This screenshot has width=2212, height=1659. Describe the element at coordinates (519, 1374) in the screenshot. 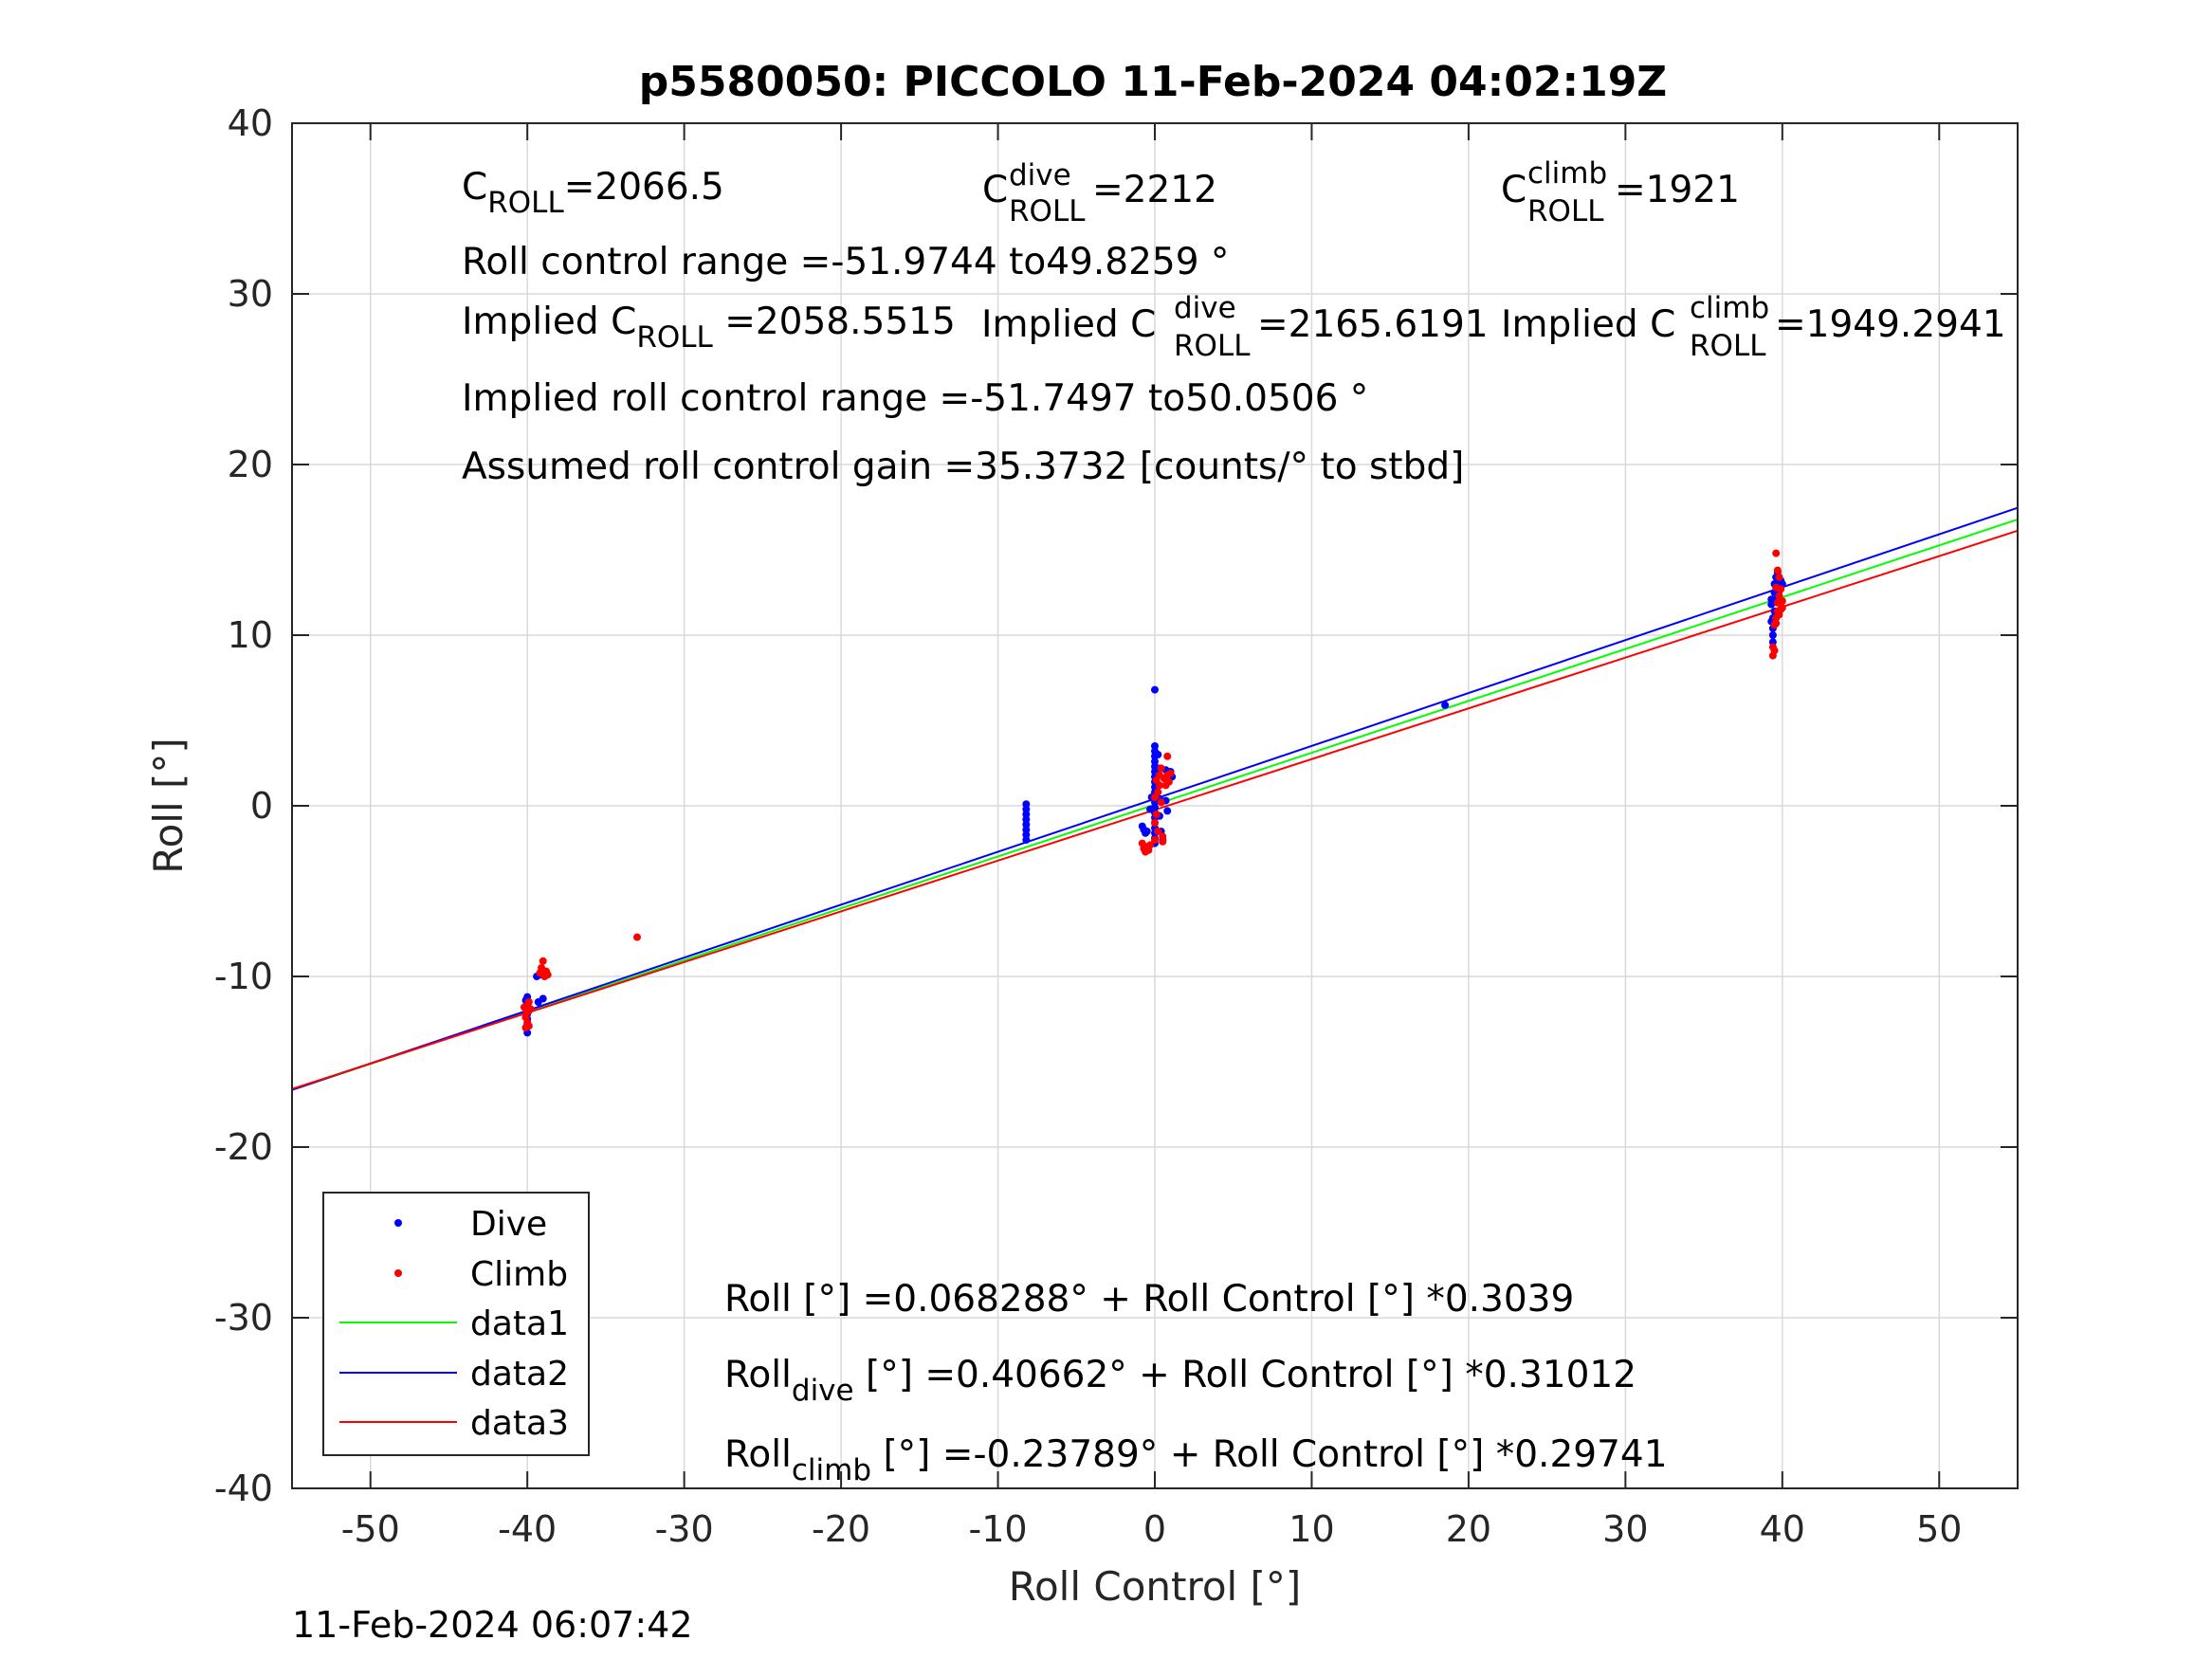

I see `legend-label-data2: data2` at that location.